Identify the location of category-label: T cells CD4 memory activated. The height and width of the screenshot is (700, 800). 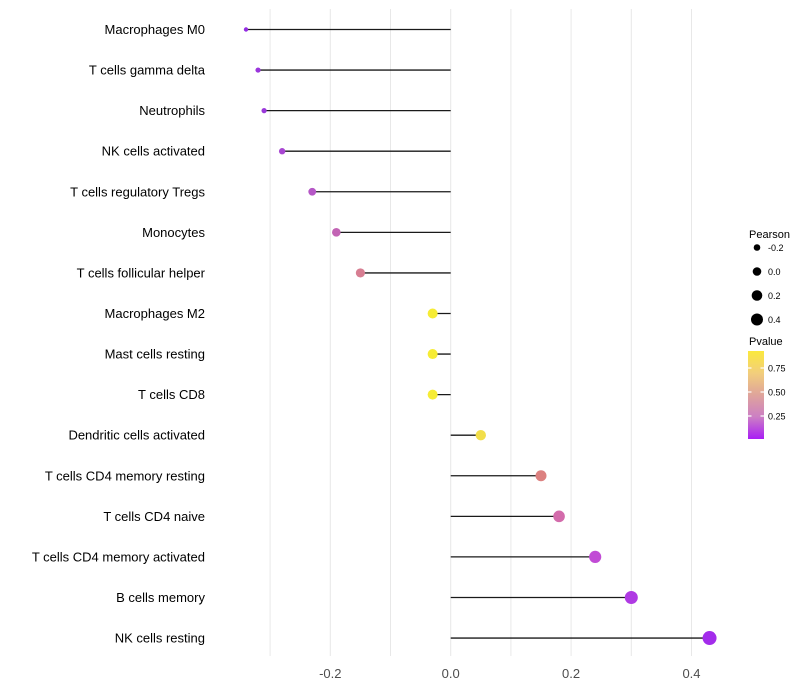
(118, 556).